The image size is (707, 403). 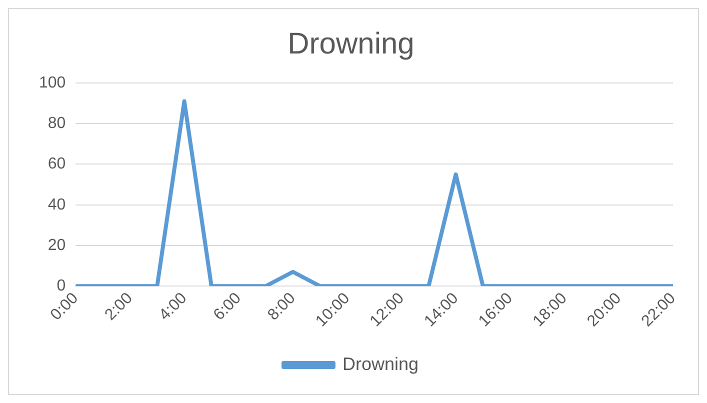 I want to click on y-tick-label: 40, so click(x=57, y=205).